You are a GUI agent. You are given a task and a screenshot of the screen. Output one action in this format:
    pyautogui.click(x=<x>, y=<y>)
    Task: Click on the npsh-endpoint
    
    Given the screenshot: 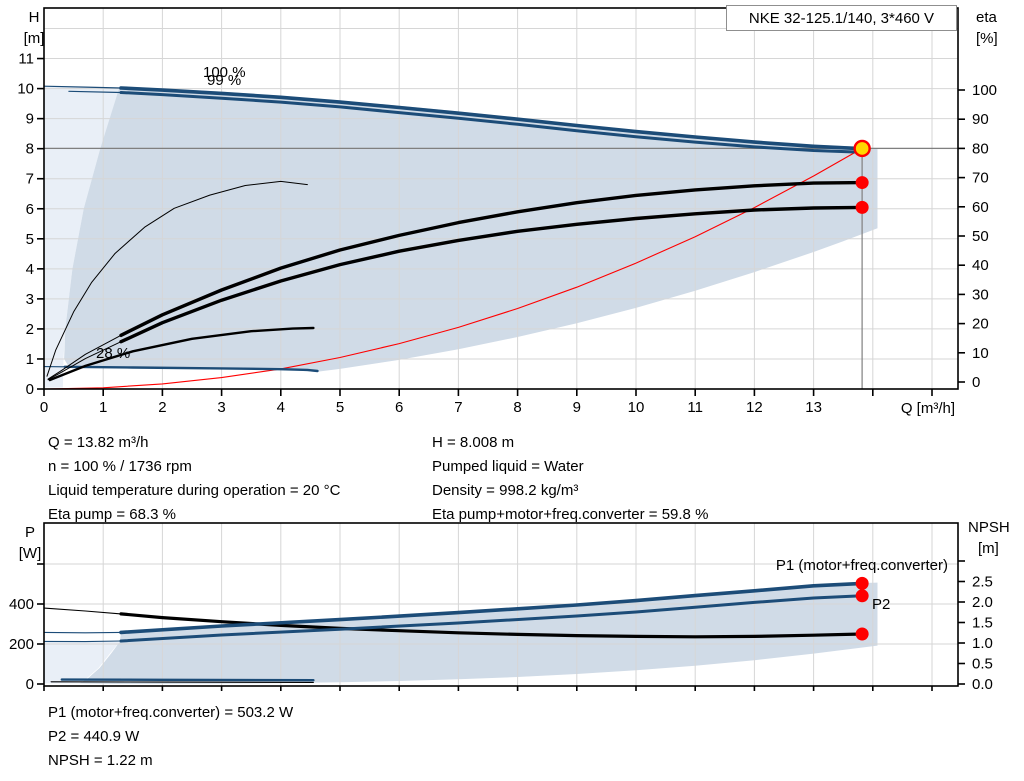 What is the action you would take?
    pyautogui.click(x=862, y=634)
    